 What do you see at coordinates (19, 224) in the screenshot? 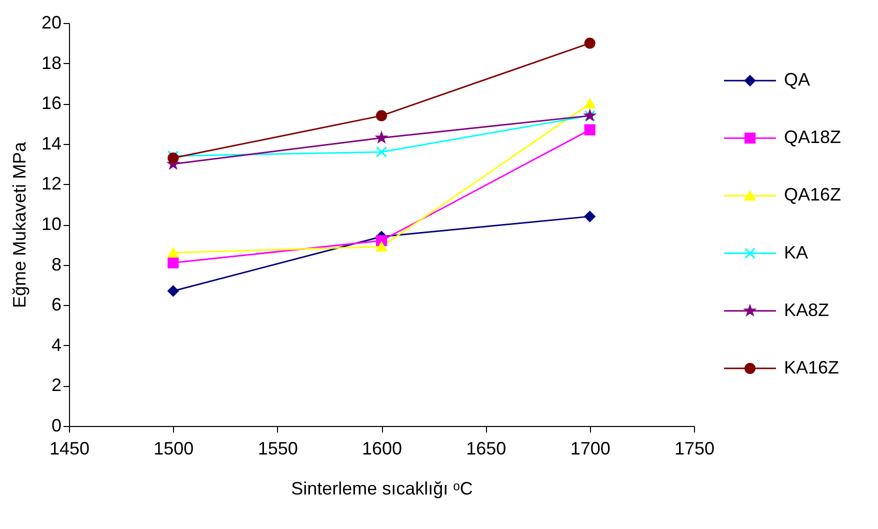
I see `y-axis-title: Eğme Mukaveti MPa` at bounding box center [19, 224].